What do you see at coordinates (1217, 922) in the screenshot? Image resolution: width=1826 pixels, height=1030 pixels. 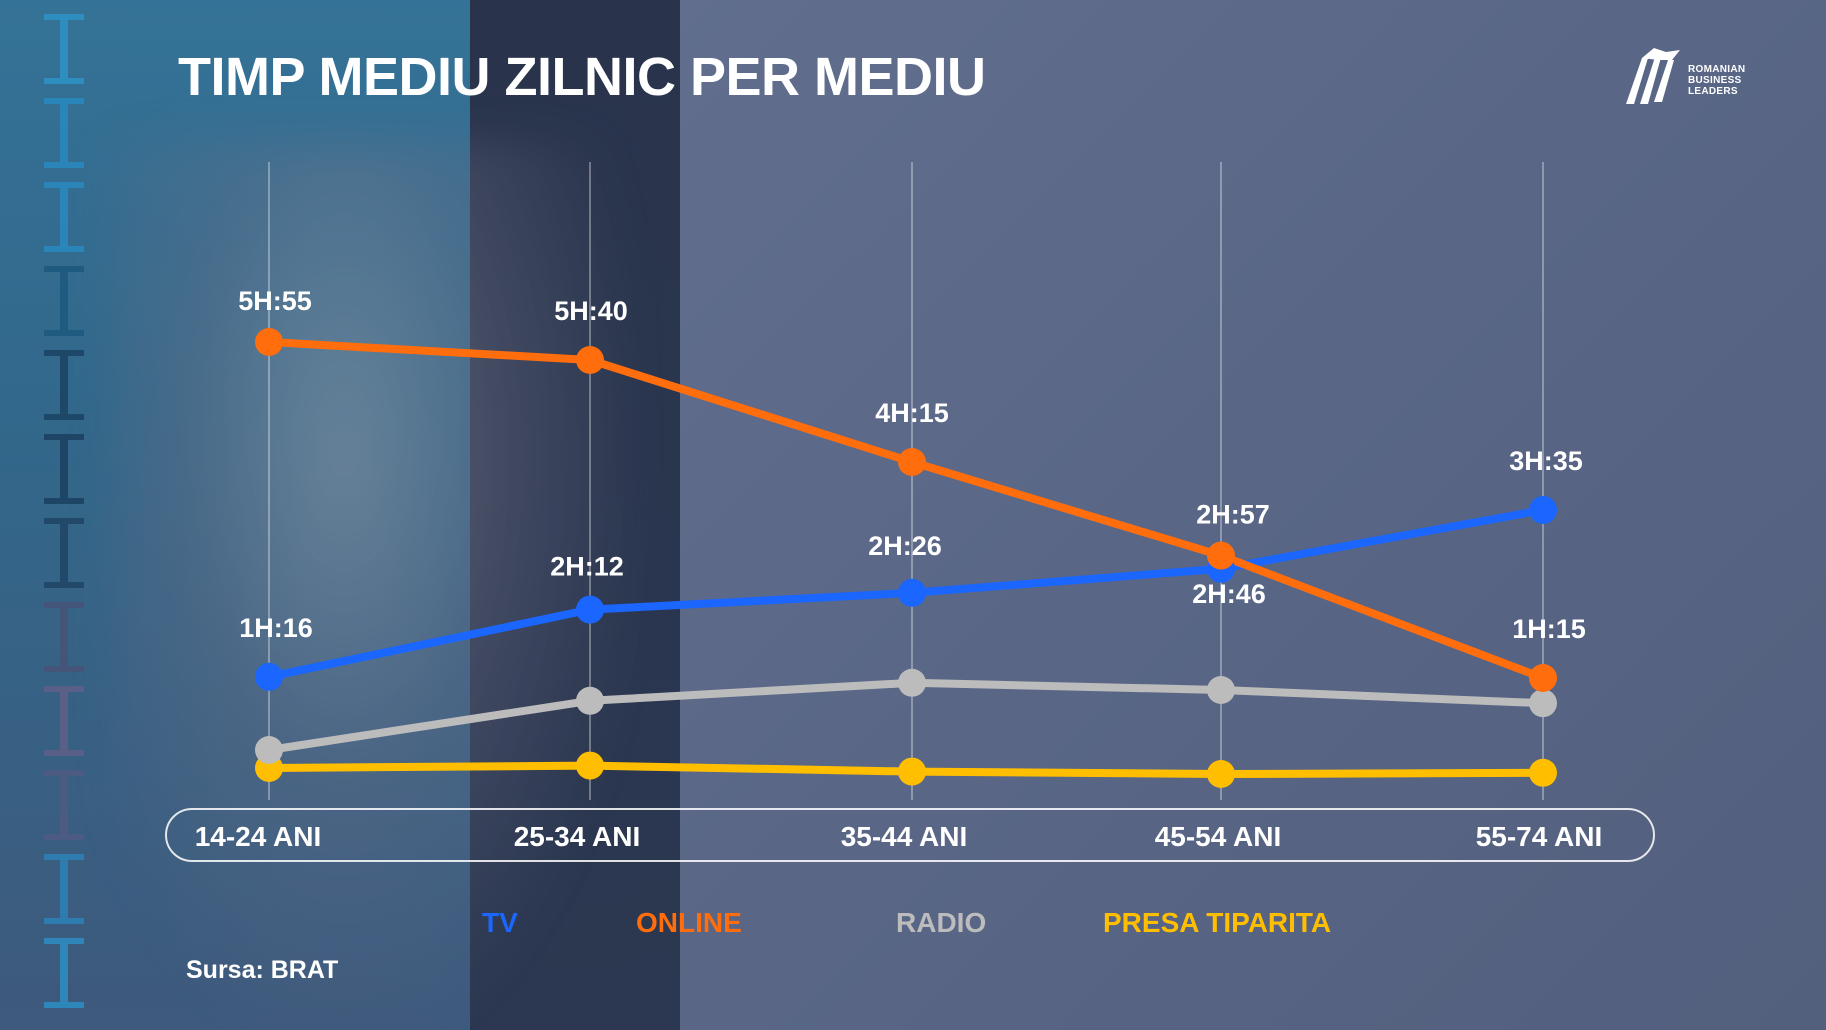 I see `legend-presa-tiparita: PRESA TIPARITA` at bounding box center [1217, 922].